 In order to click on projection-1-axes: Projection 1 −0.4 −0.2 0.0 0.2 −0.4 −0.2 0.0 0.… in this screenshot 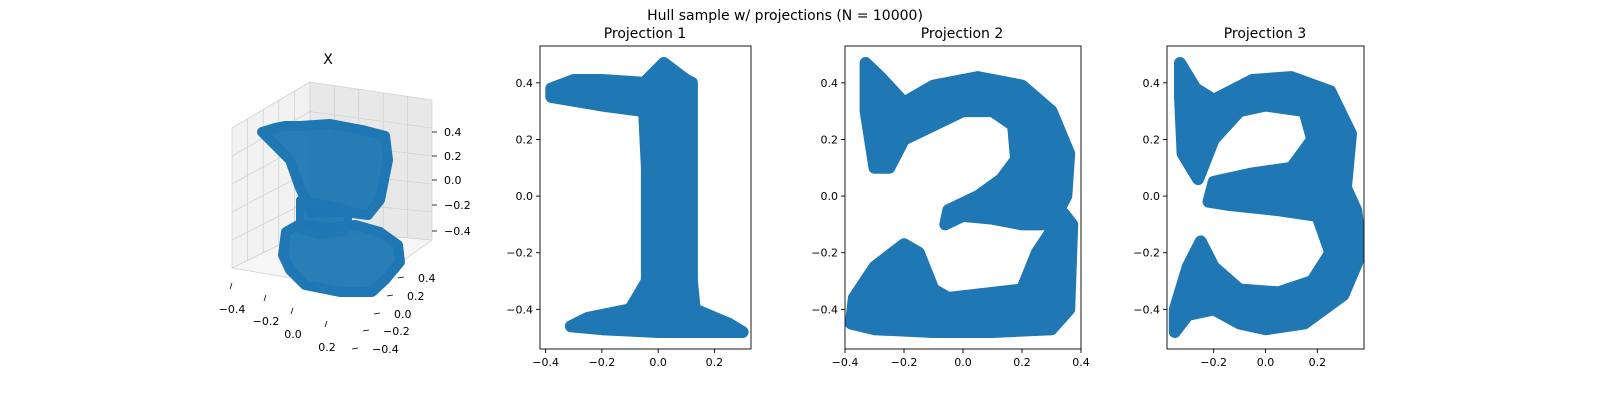, I will do `click(629, 197)`.